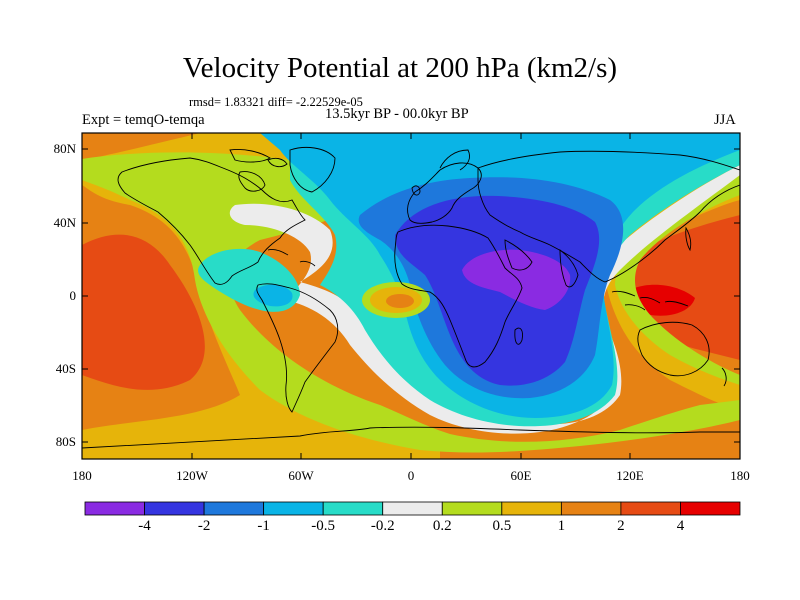 Image resolution: width=800 pixels, height=600 pixels. What do you see at coordinates (273, 295) in the screenshot?
I see `field-cyan-pacific` at bounding box center [273, 295].